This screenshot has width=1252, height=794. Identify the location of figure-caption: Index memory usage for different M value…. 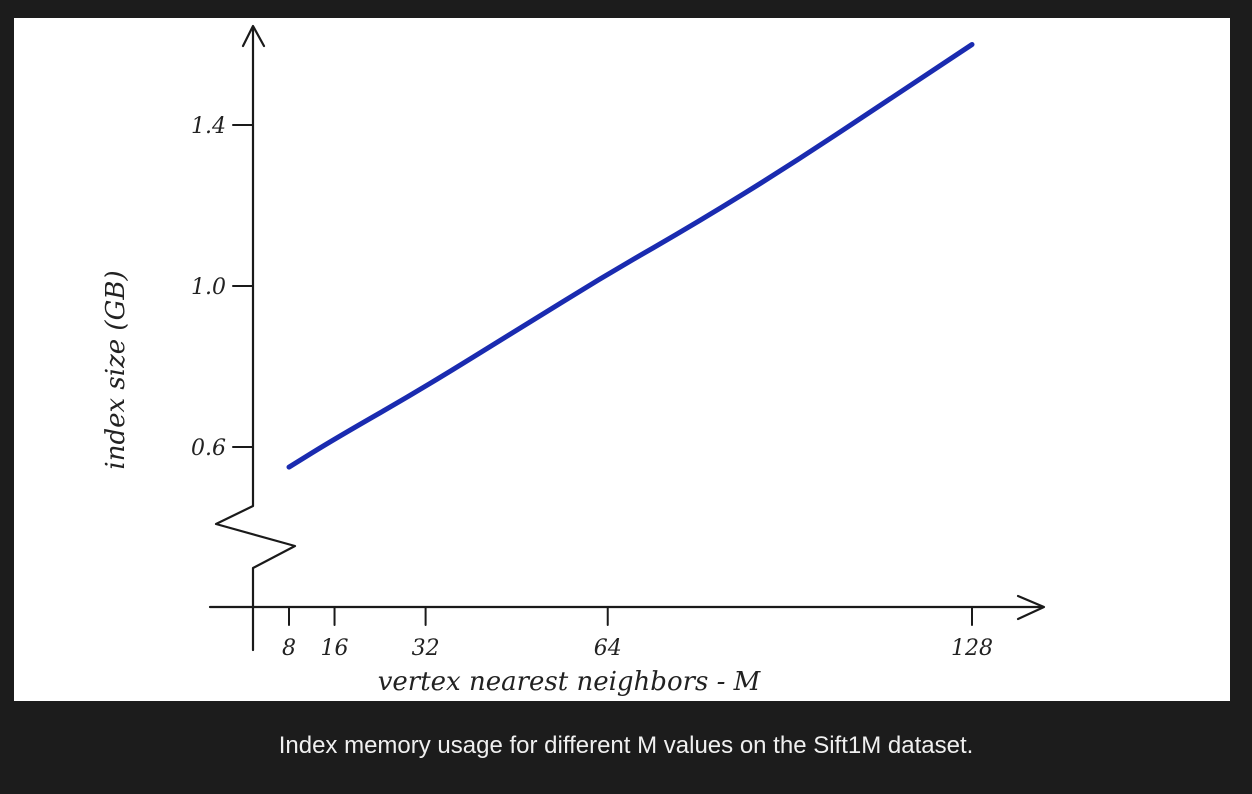
(626, 745).